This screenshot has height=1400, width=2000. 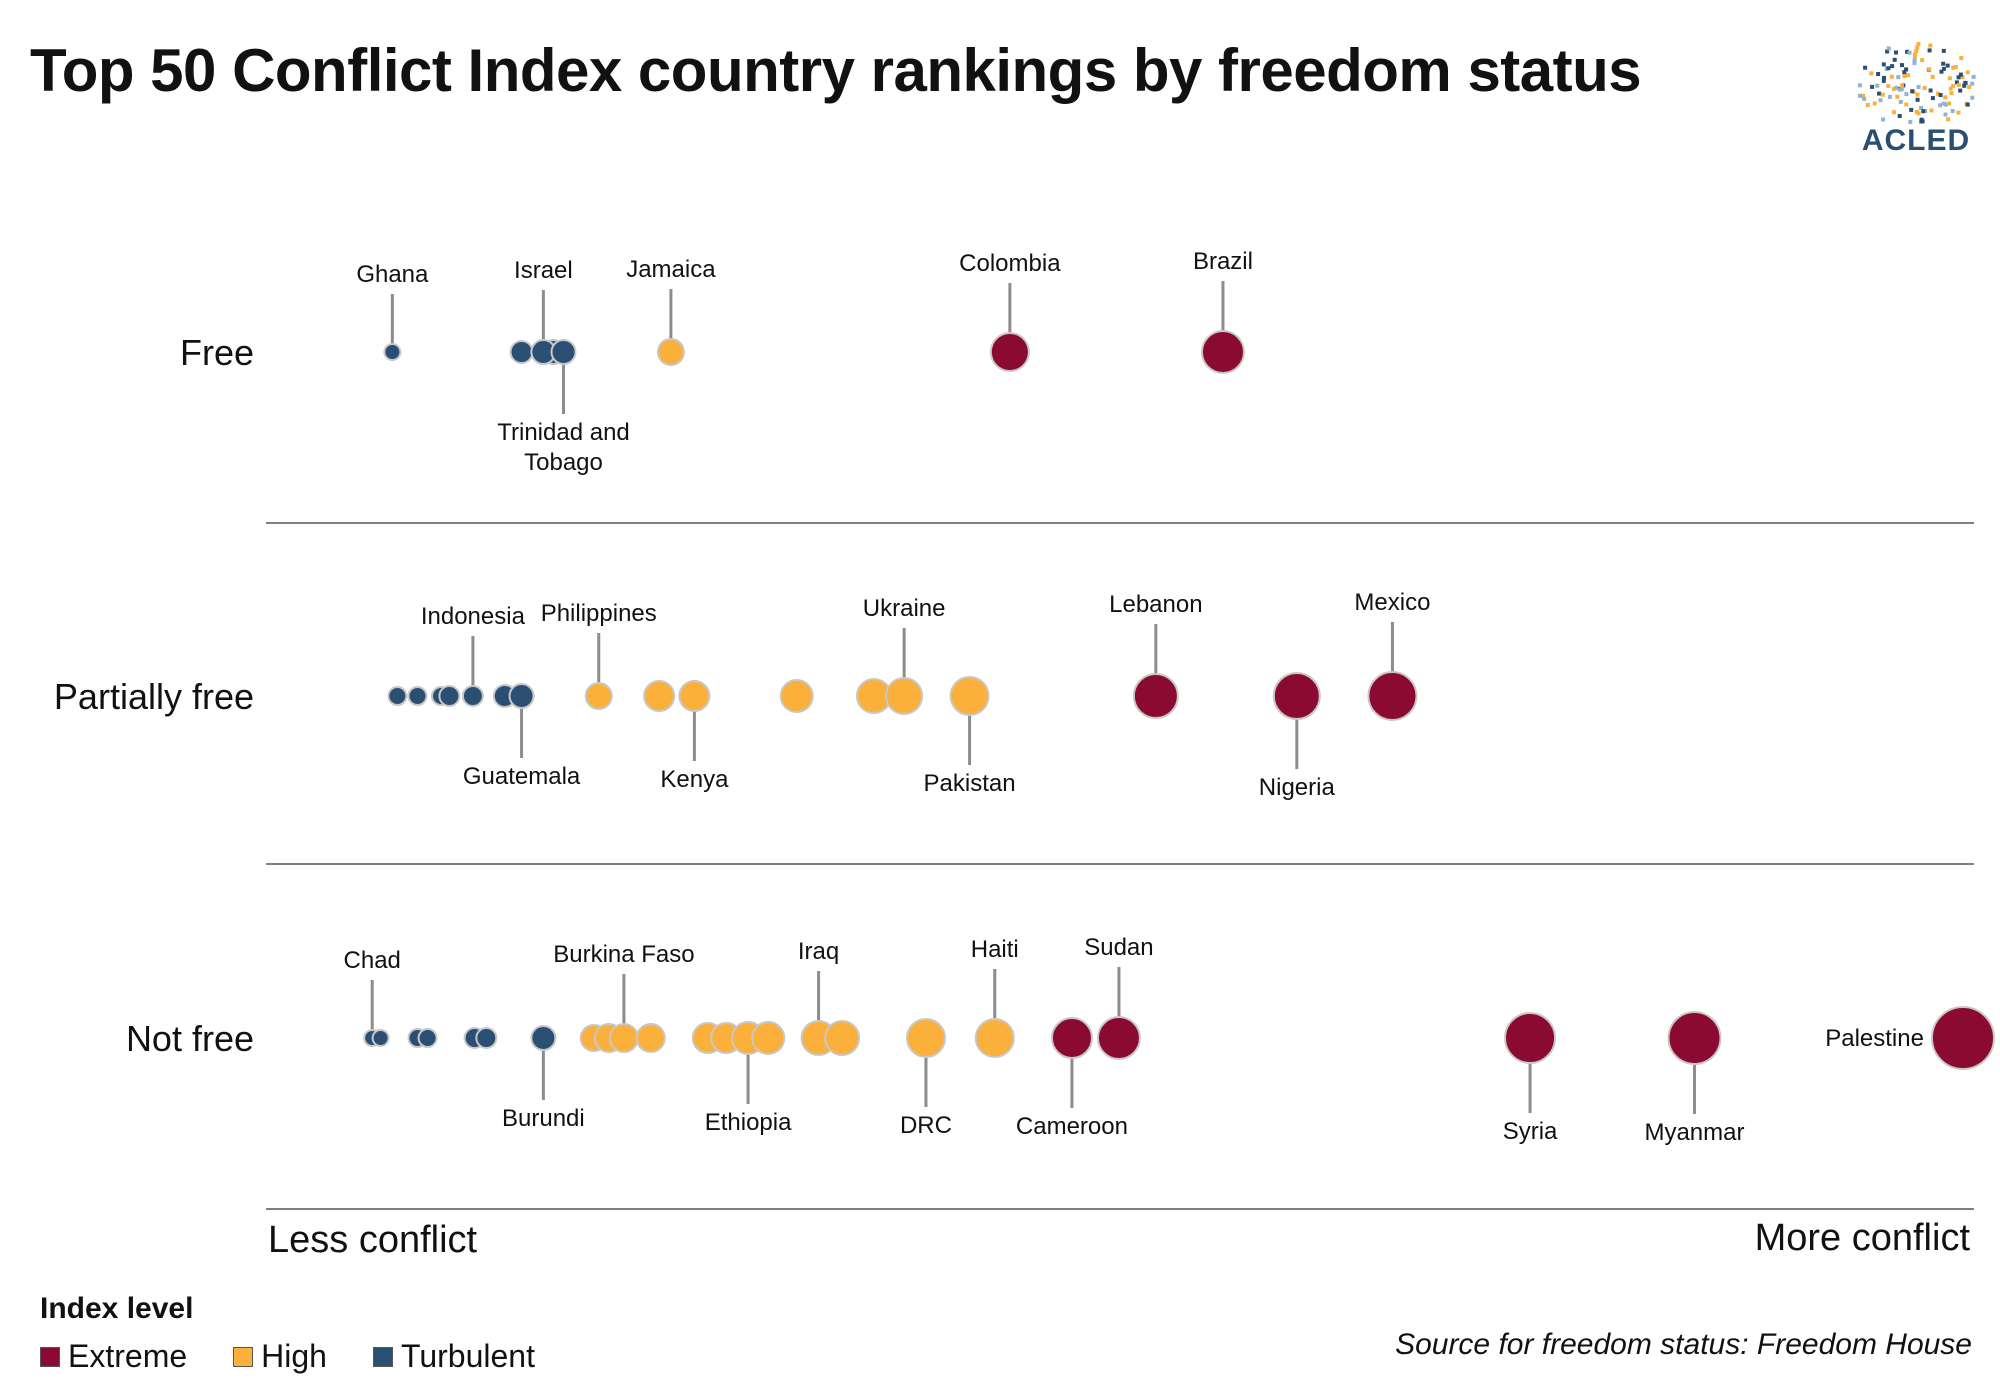 What do you see at coordinates (970, 783) in the screenshot?
I see `label-pakistan: Pakistan` at bounding box center [970, 783].